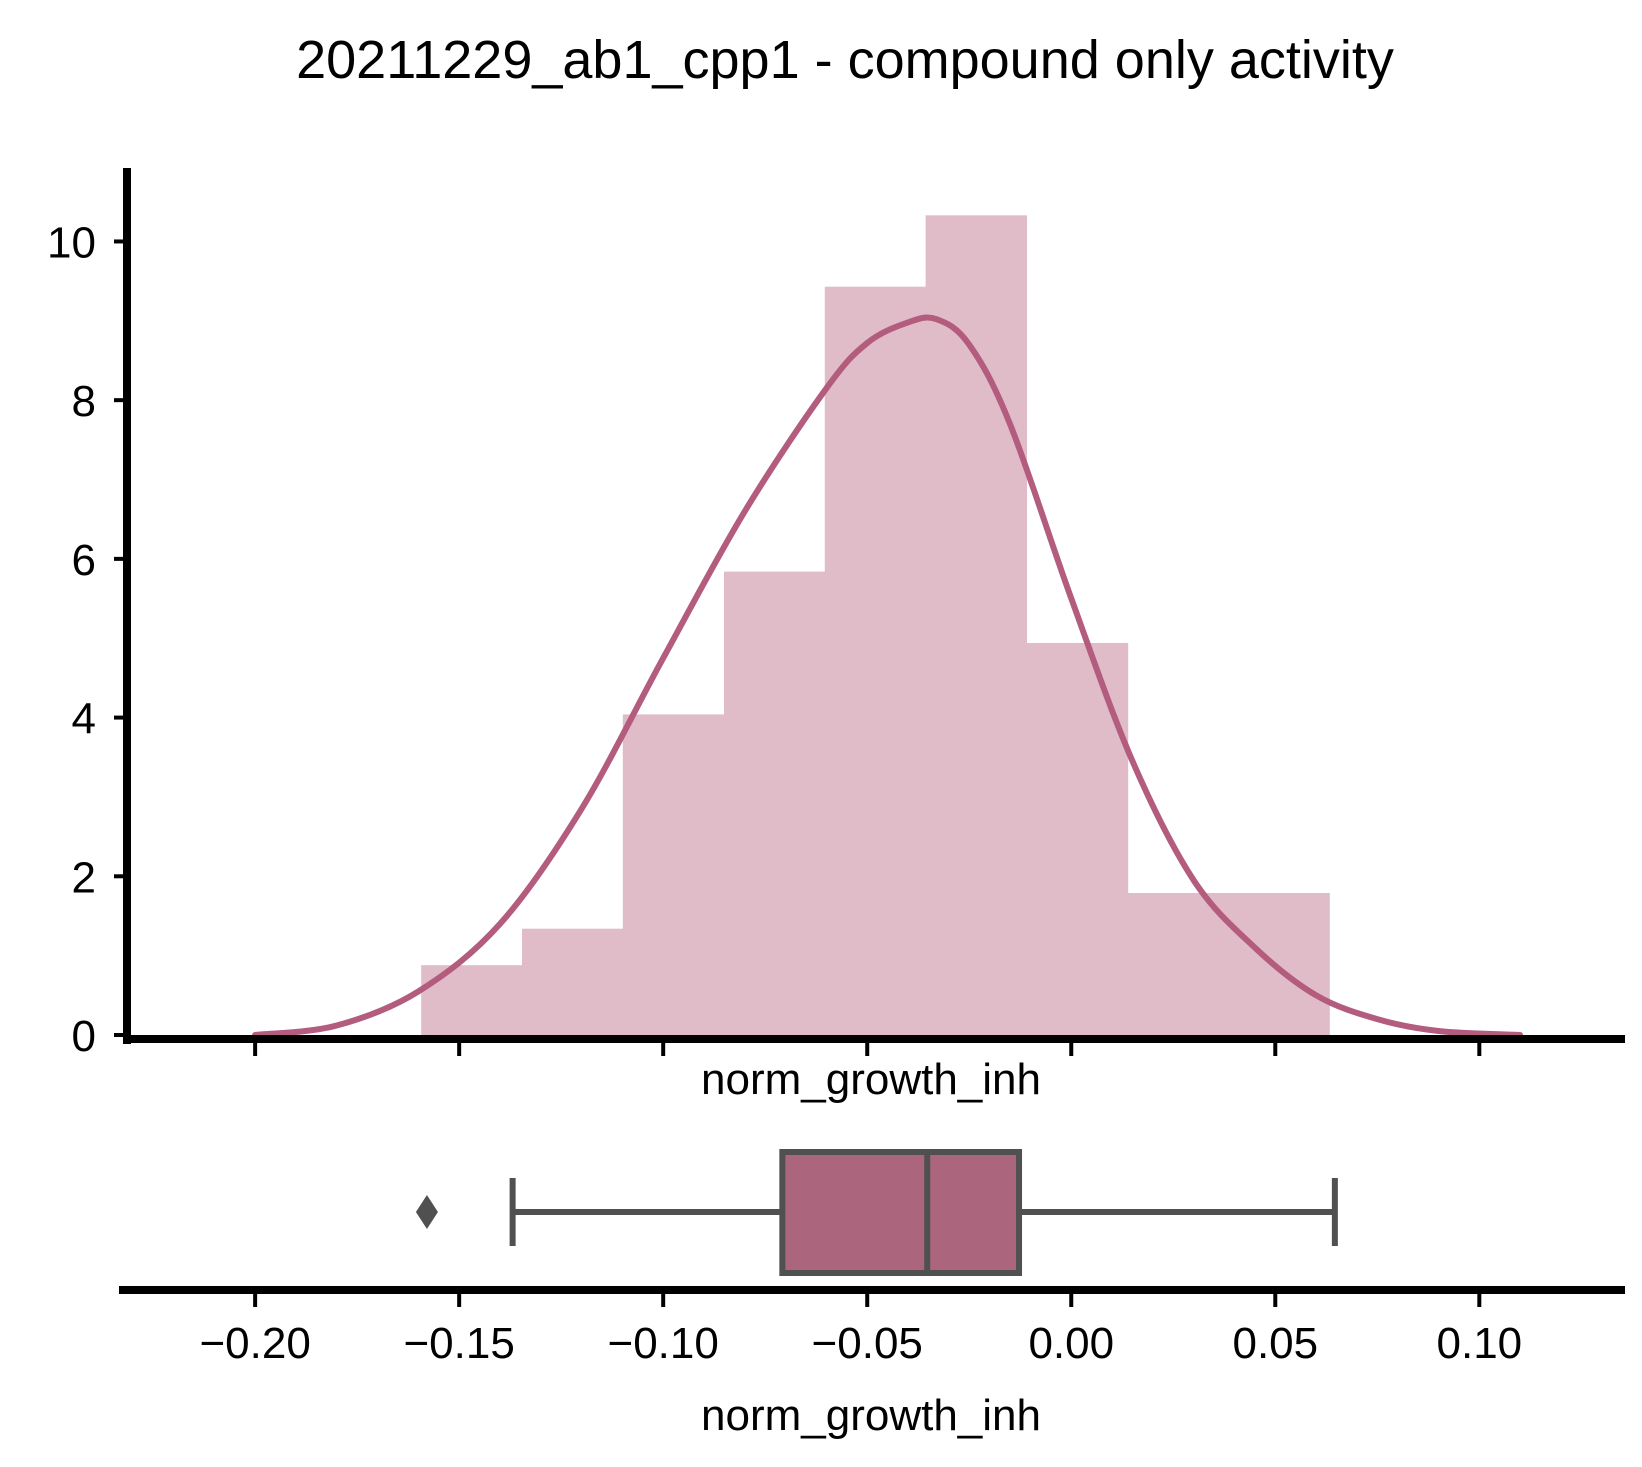 This screenshot has height=1467, width=1642. Describe the element at coordinates (1071, 1343) in the screenshot. I see `x-tick-label-4: 0.00` at that location.